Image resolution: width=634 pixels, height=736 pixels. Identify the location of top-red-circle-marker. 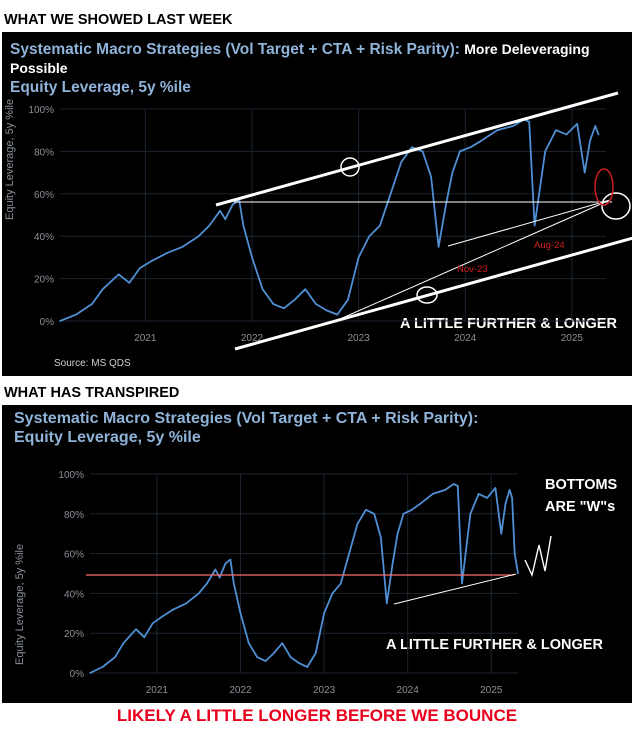
(604, 187).